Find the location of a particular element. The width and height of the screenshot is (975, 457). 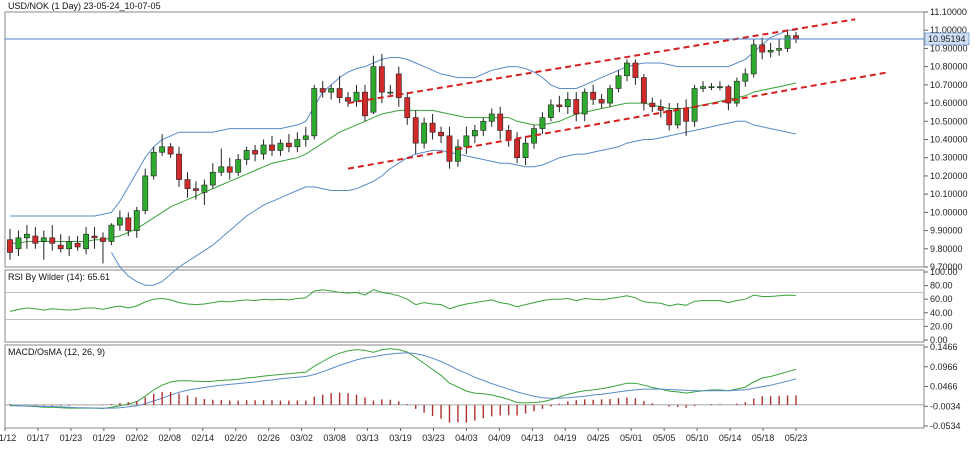

date-tick-label: 03/19 is located at coordinates (400, 438).